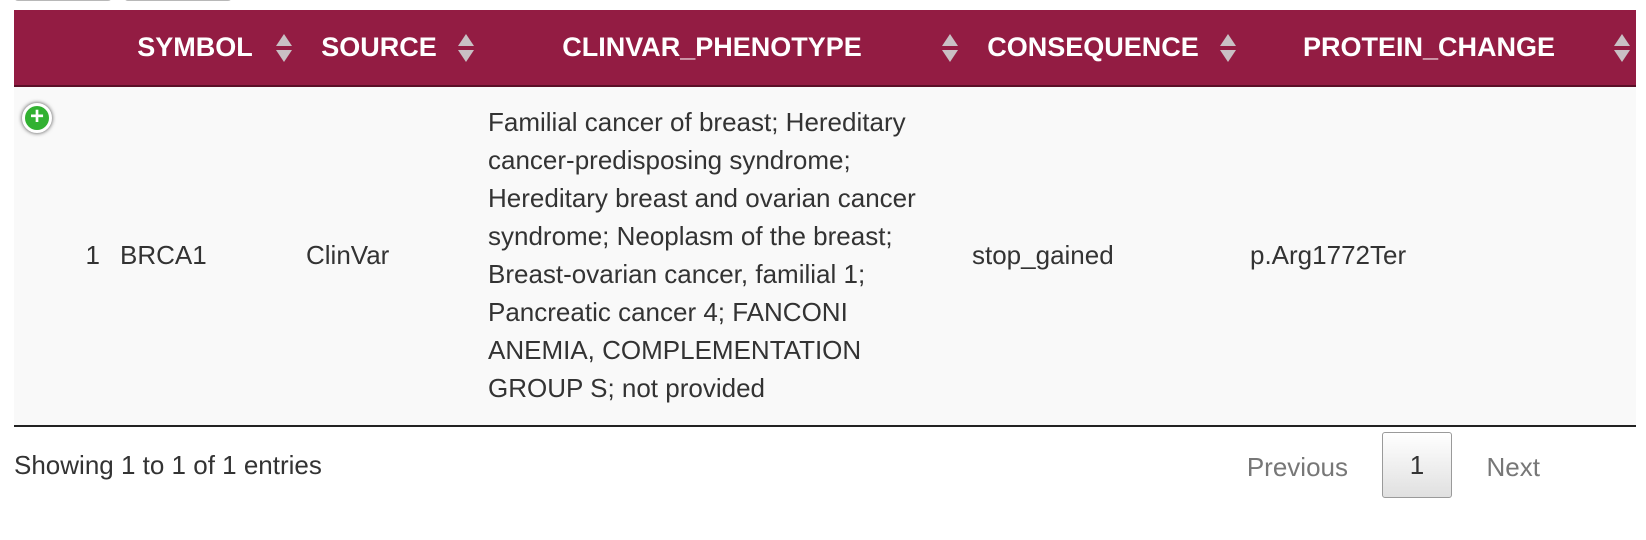 This screenshot has height=540, width=1646. I want to click on next-button: Next, so click(1513, 467).